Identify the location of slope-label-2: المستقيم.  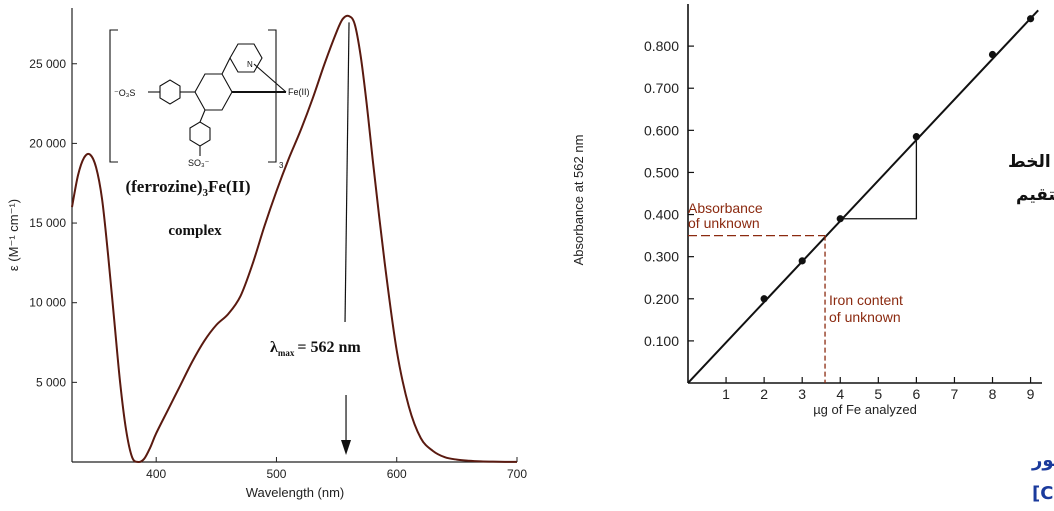
(1035, 195).